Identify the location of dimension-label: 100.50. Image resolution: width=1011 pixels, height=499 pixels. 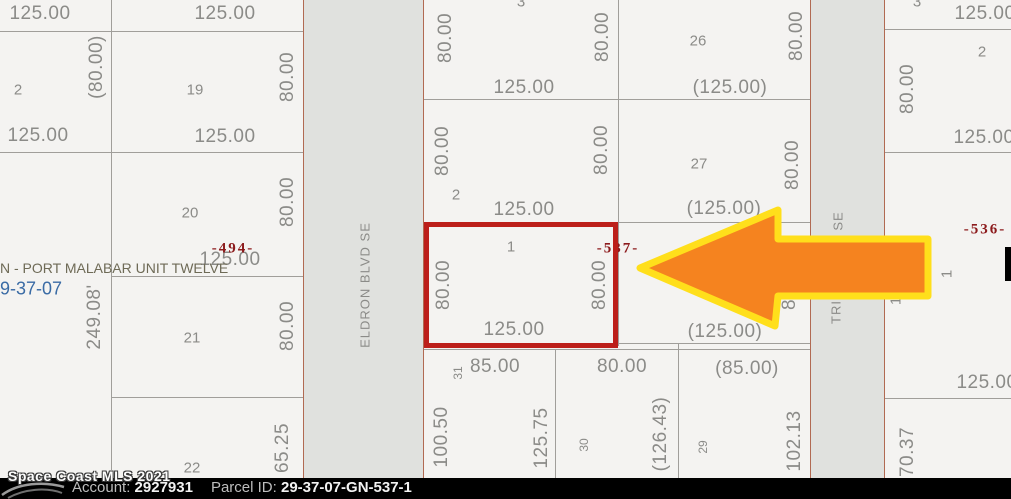
(441, 437).